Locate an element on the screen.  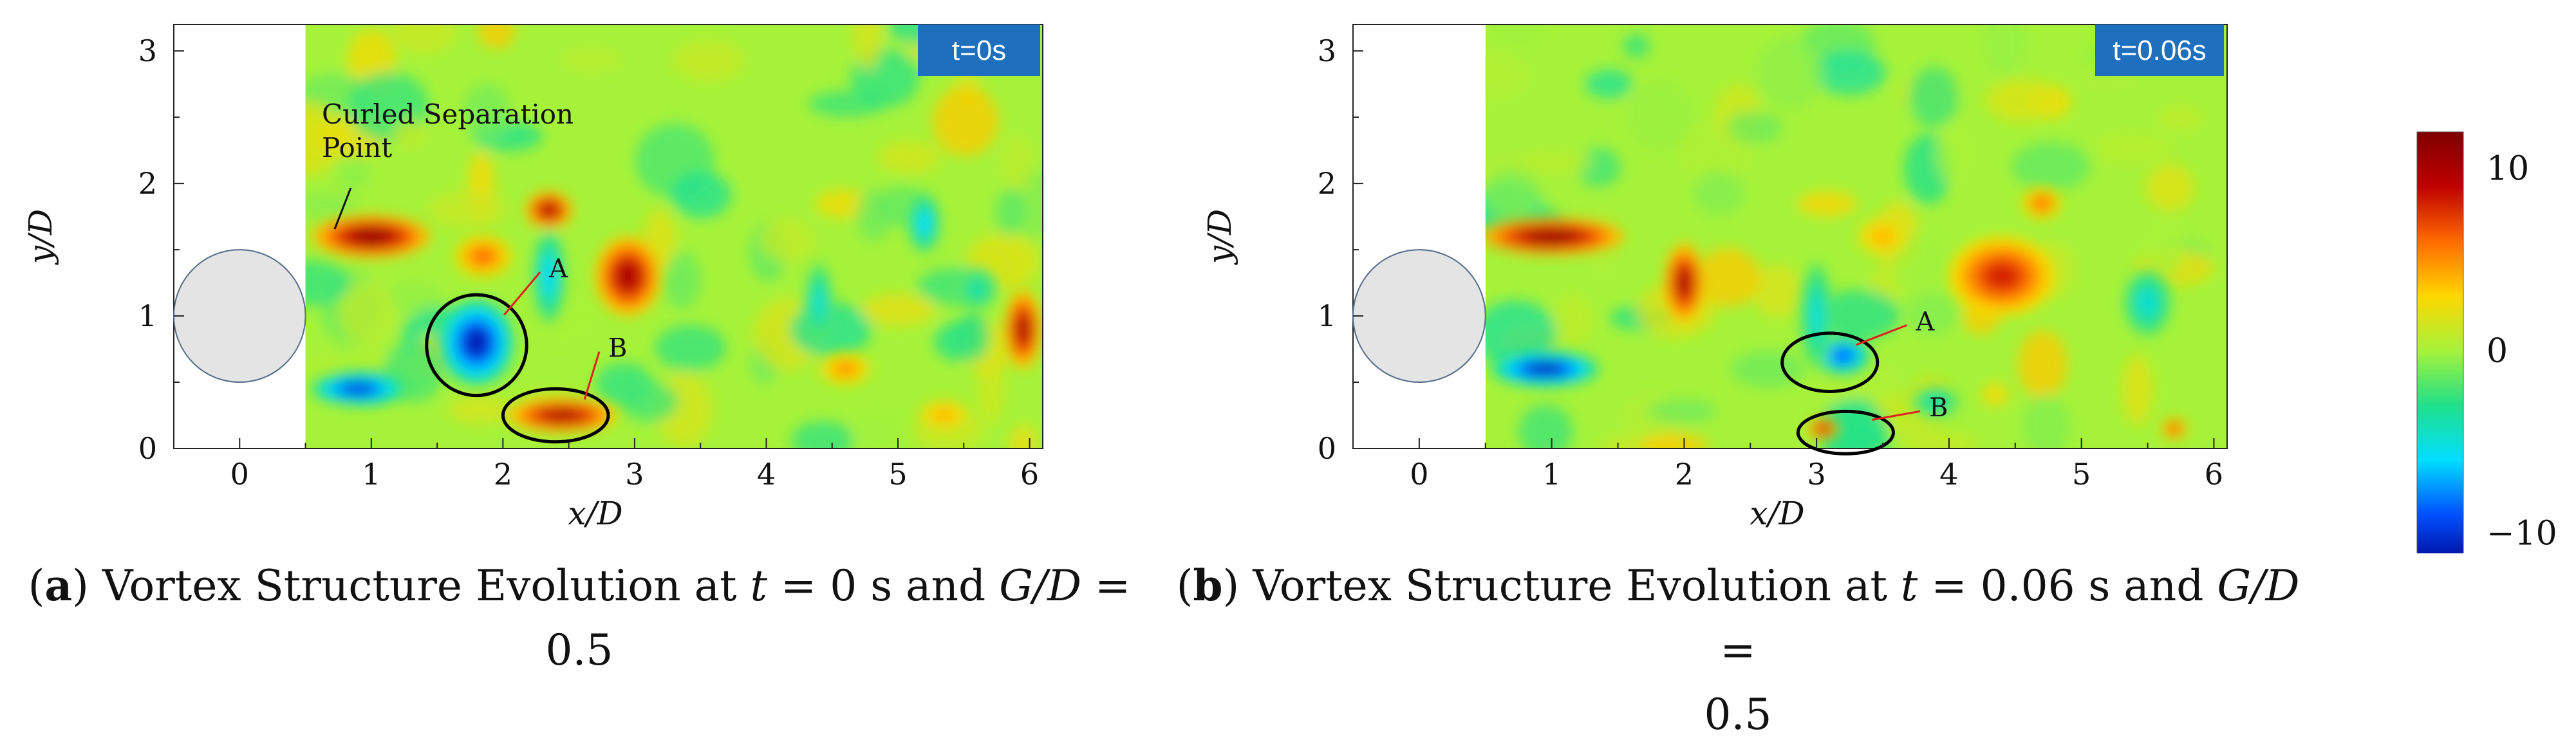
panel-b-x-tick-label: 5 is located at coordinates (2081, 474).